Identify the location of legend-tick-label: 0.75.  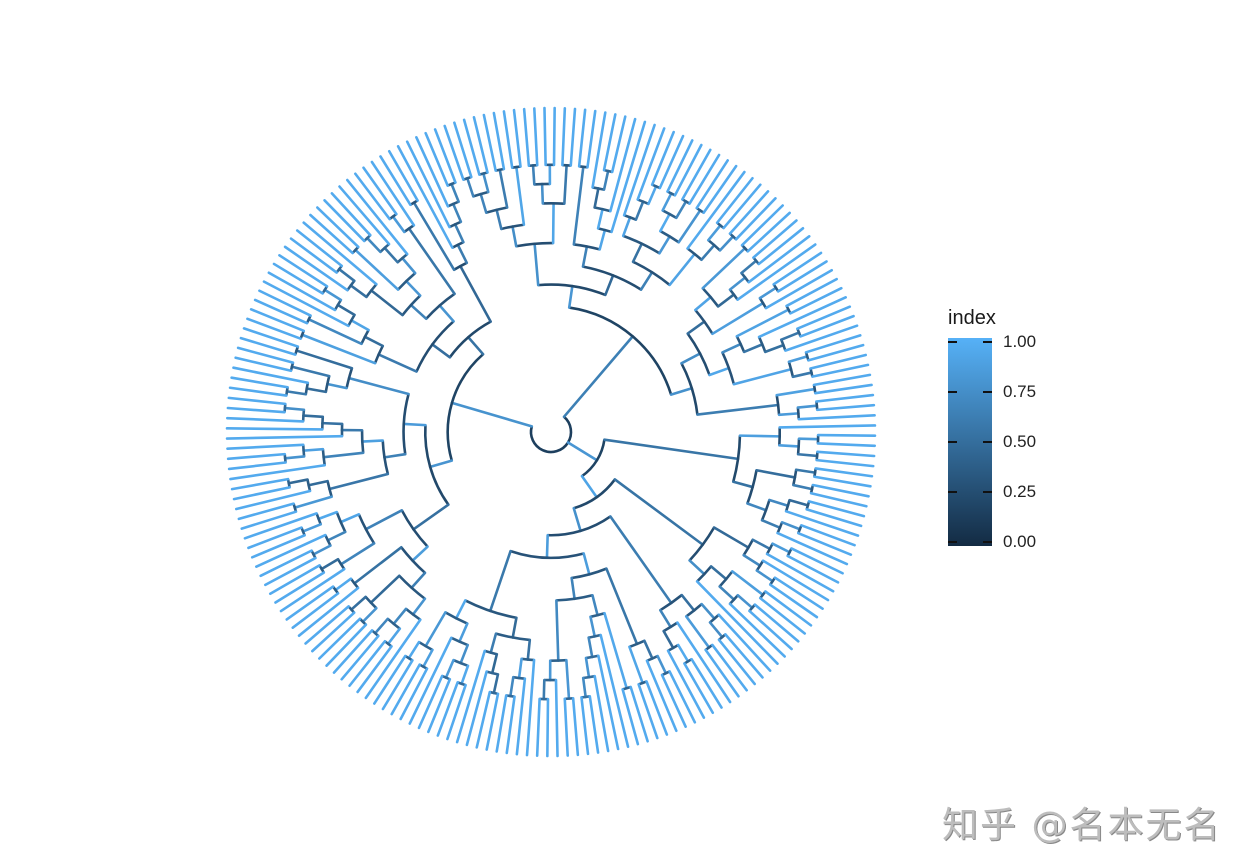
(1020, 391).